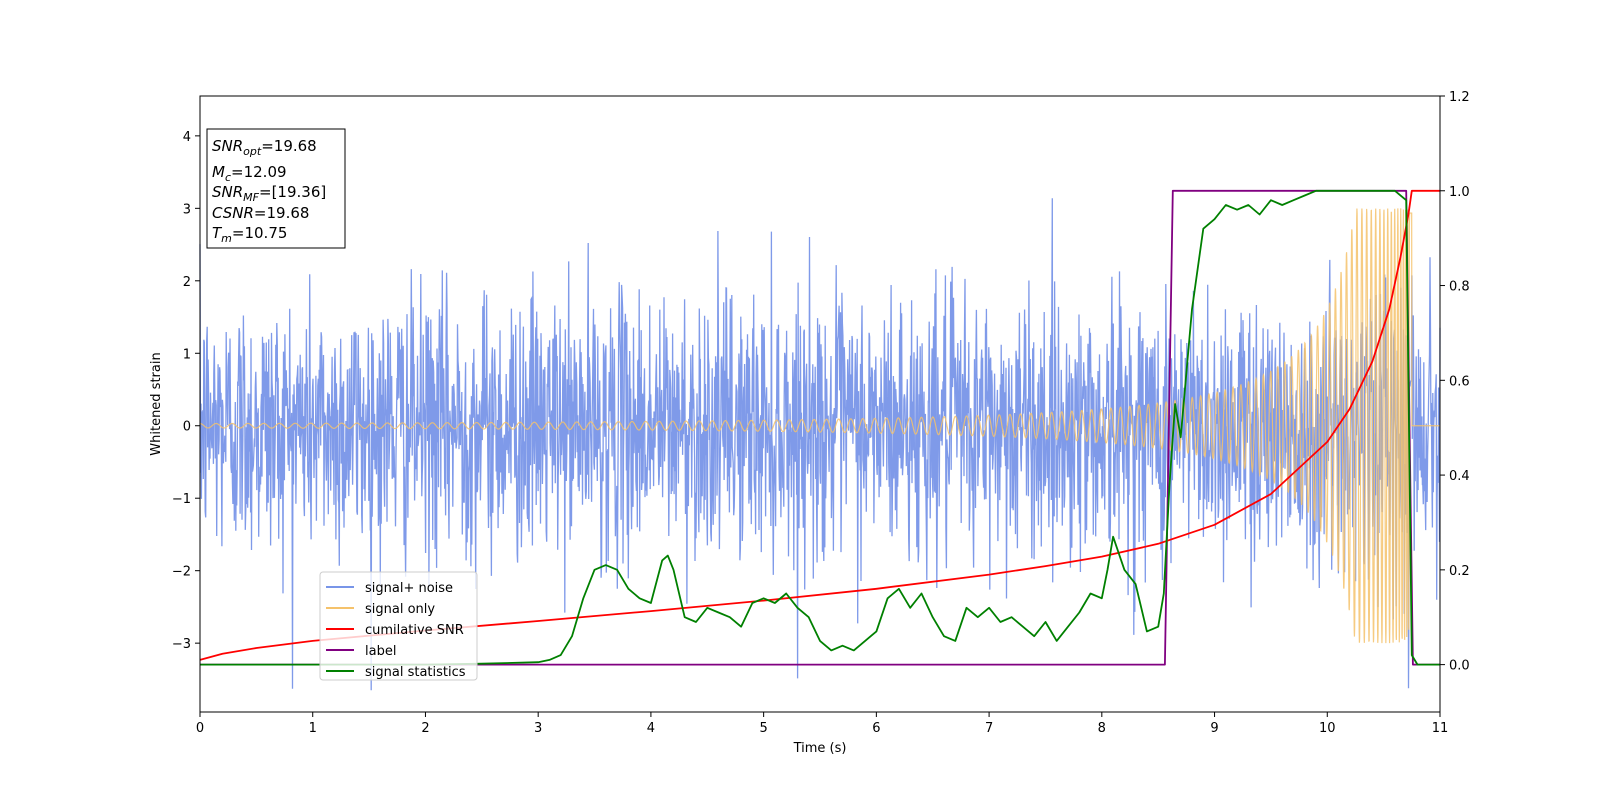  What do you see at coordinates (538, 728) in the screenshot?
I see `x-tick-label: 3` at bounding box center [538, 728].